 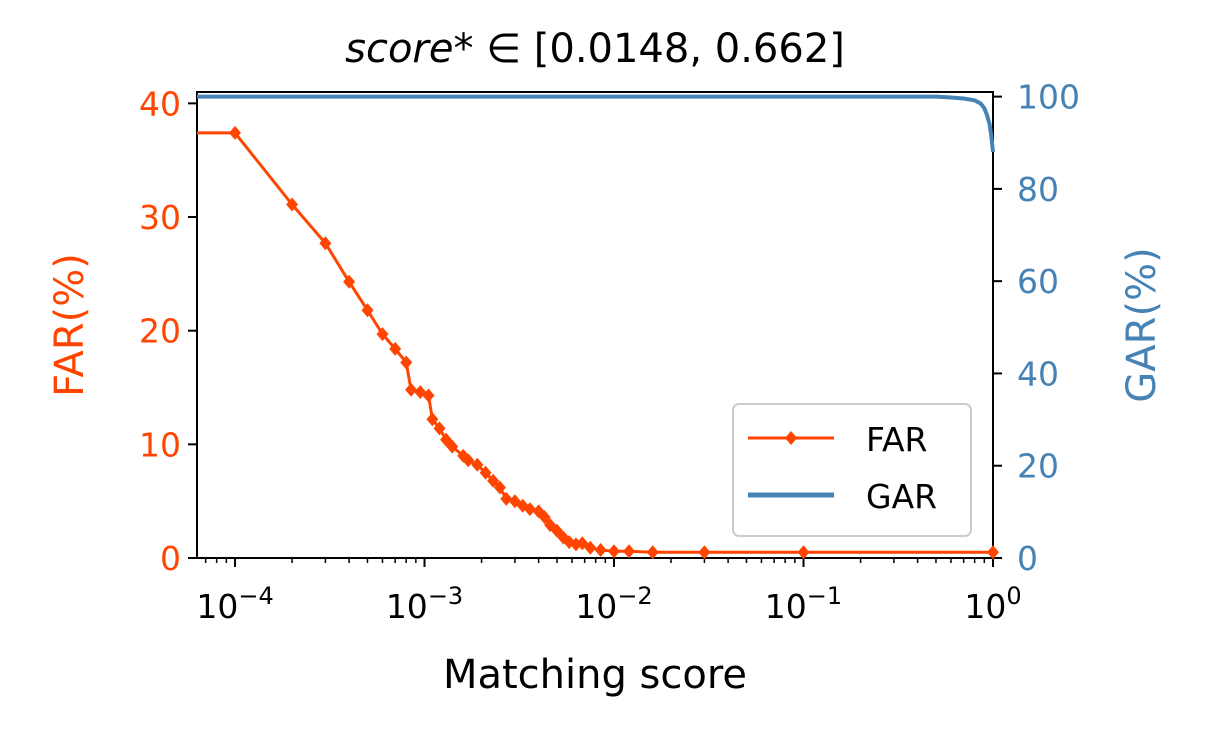 What do you see at coordinates (613, 604) in the screenshot?
I see `x-tick-label: 10⁻²` at bounding box center [613, 604].